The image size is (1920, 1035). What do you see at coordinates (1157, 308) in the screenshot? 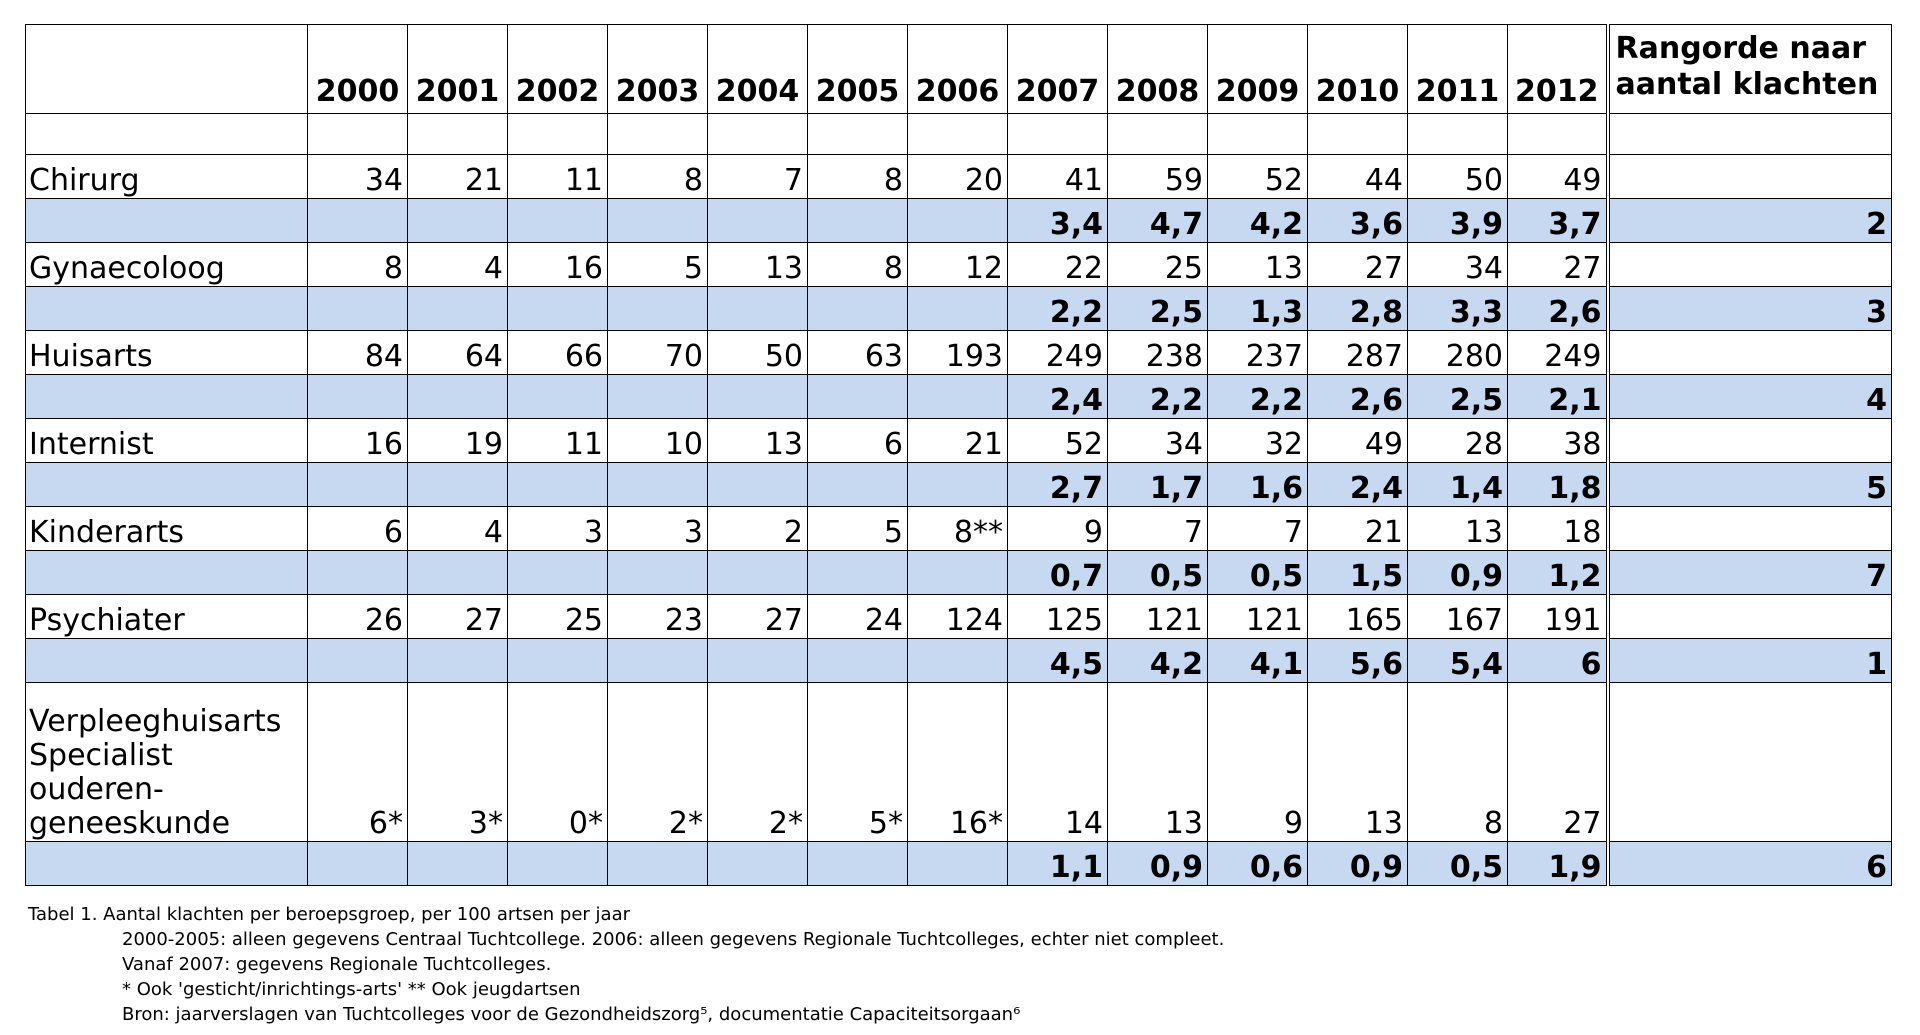
I see `rate-cell: 2,5` at bounding box center [1157, 308].